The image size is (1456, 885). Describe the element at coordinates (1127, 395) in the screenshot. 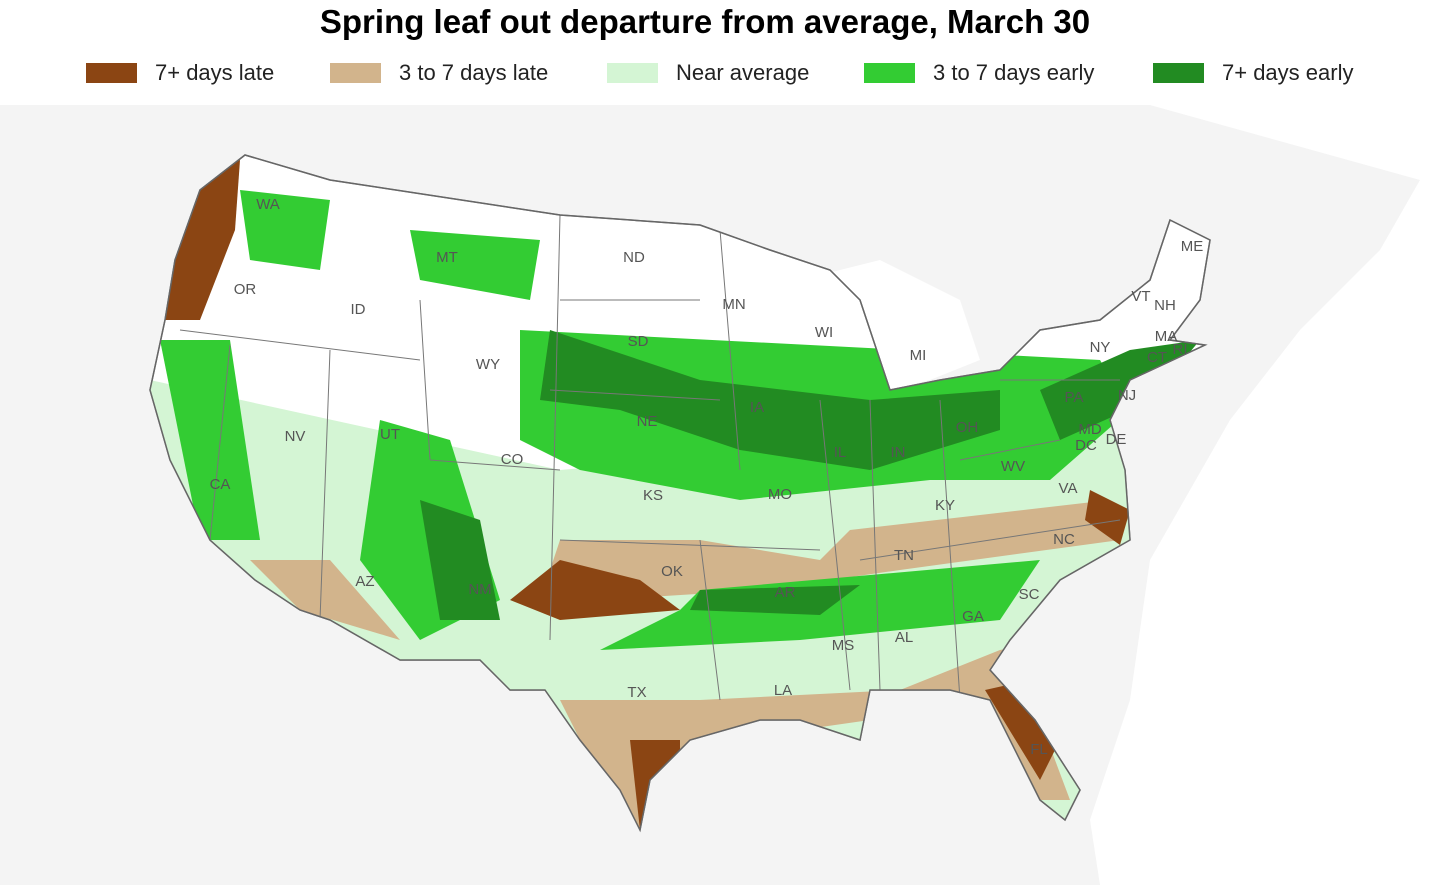

I see `state-label: NJ` at that location.